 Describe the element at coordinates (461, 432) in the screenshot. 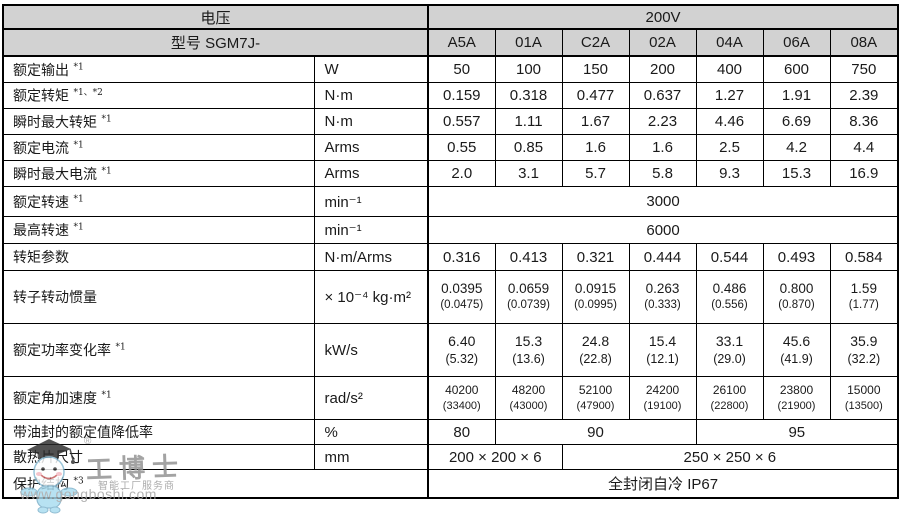

I see `value-cell: 80` at that location.